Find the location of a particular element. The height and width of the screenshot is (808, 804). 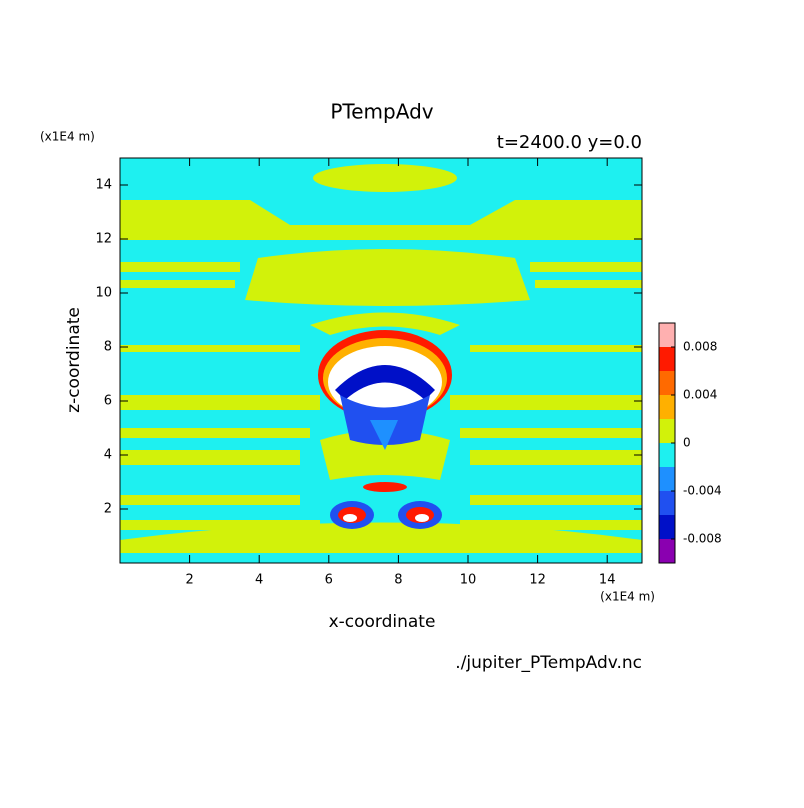

y-tick-label: 14 is located at coordinates (103, 185).